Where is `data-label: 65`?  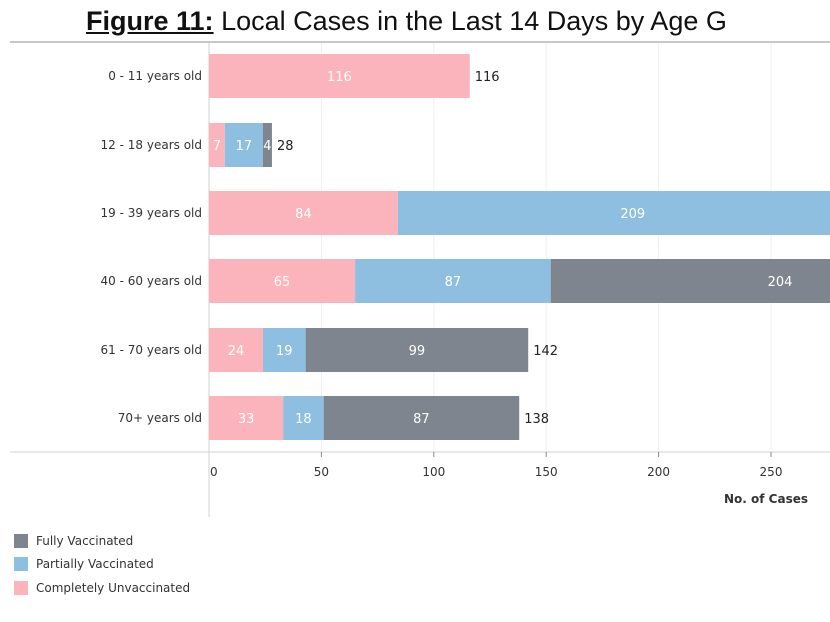
data-label: 65 is located at coordinates (282, 282).